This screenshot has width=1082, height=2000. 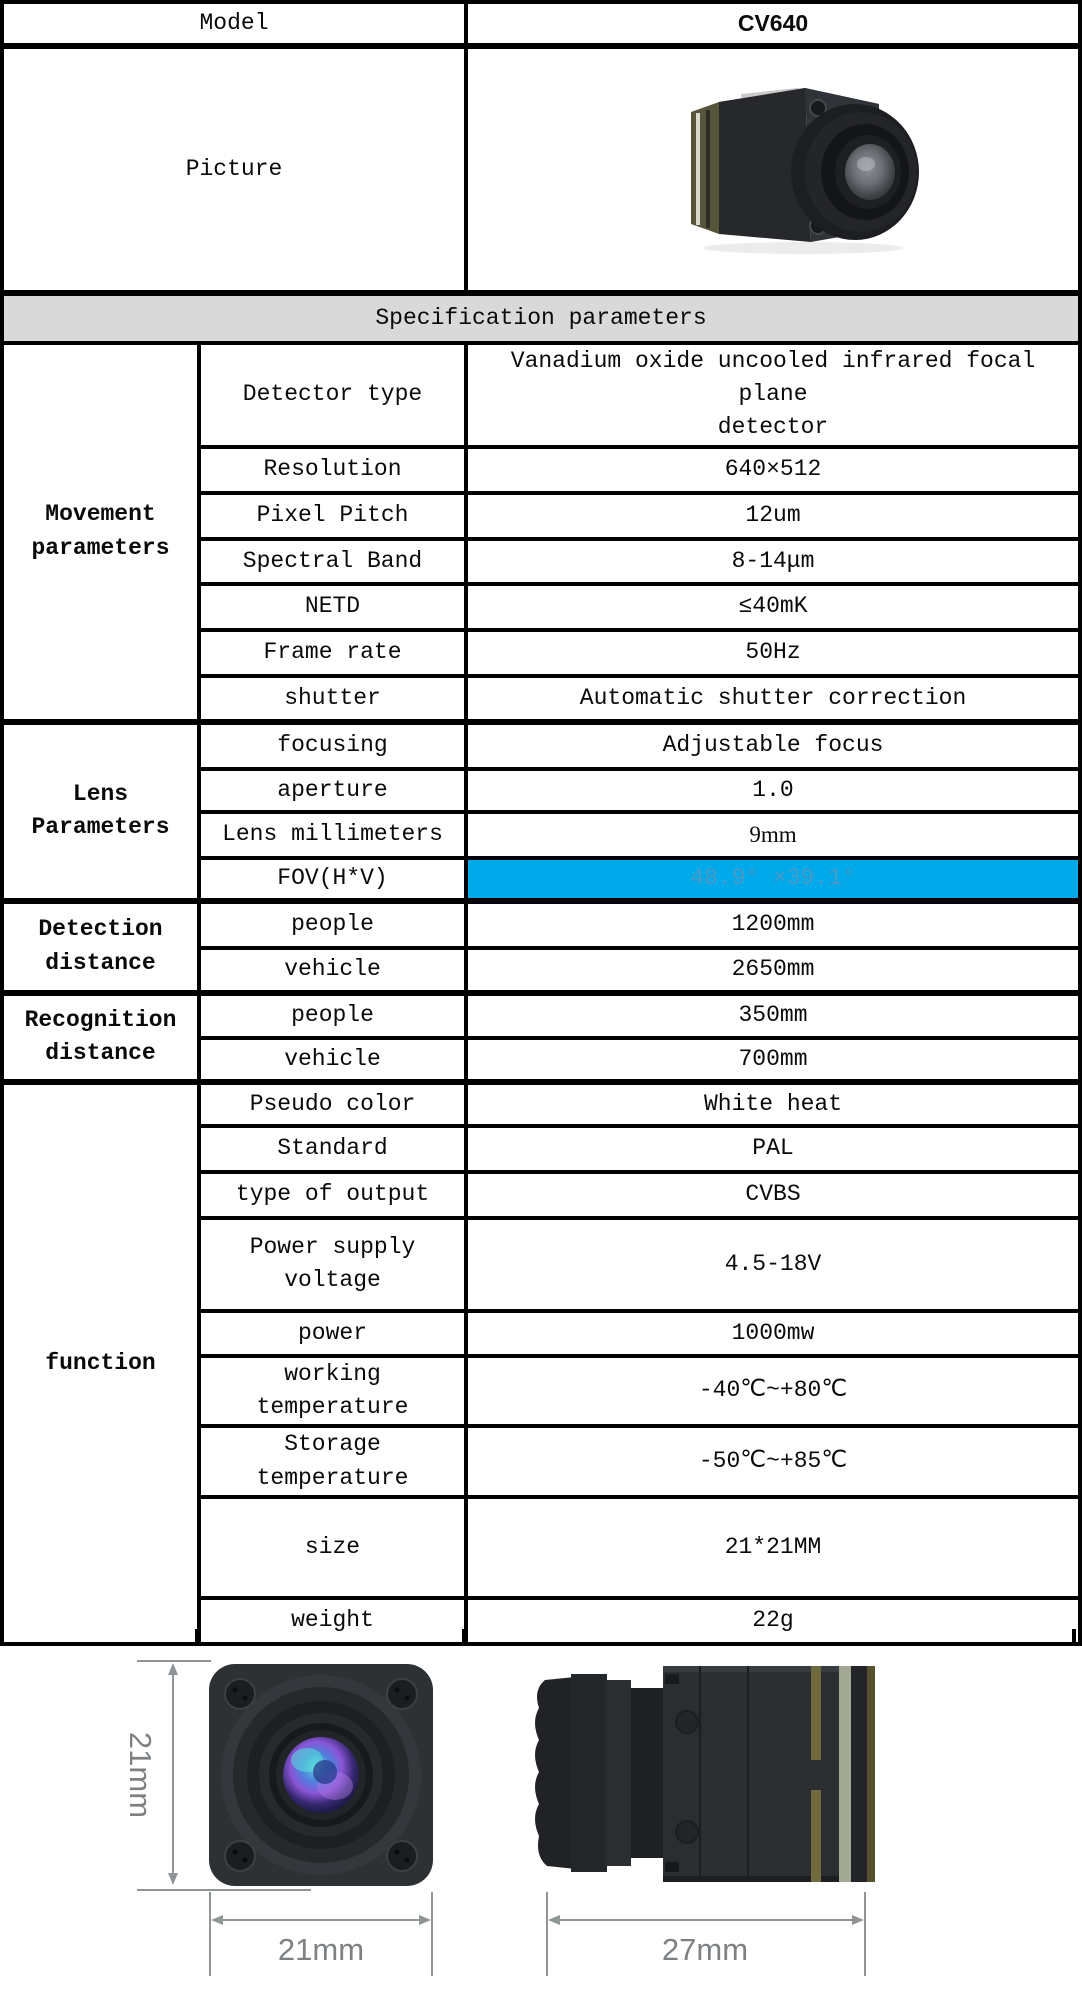 I want to click on spec-row: working temperature -40℃~+80℃, so click(x=542, y=1391).